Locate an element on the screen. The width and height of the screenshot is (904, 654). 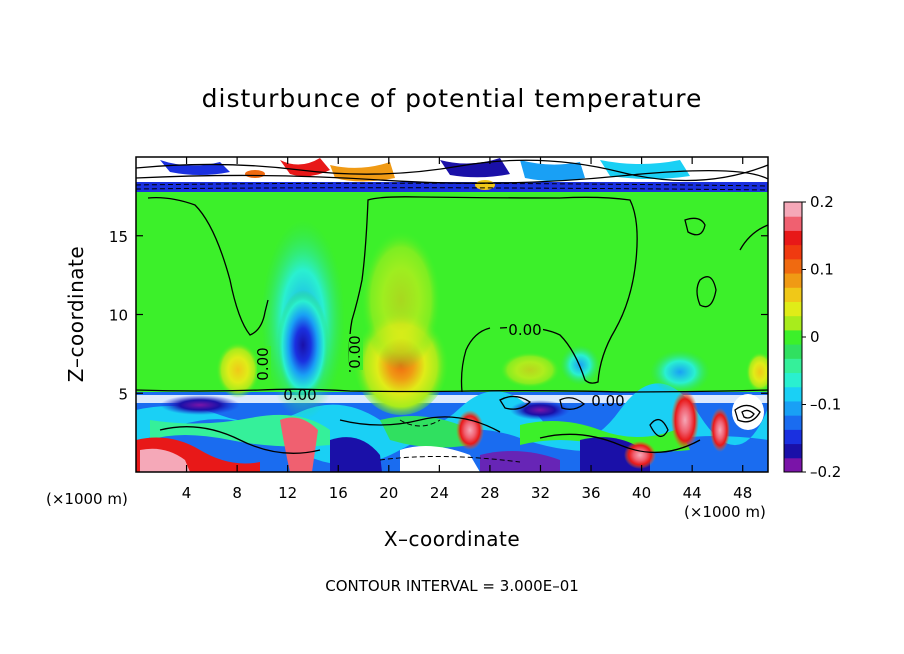
colorbar-tick-label: 0.1 is located at coordinates (822, 270).